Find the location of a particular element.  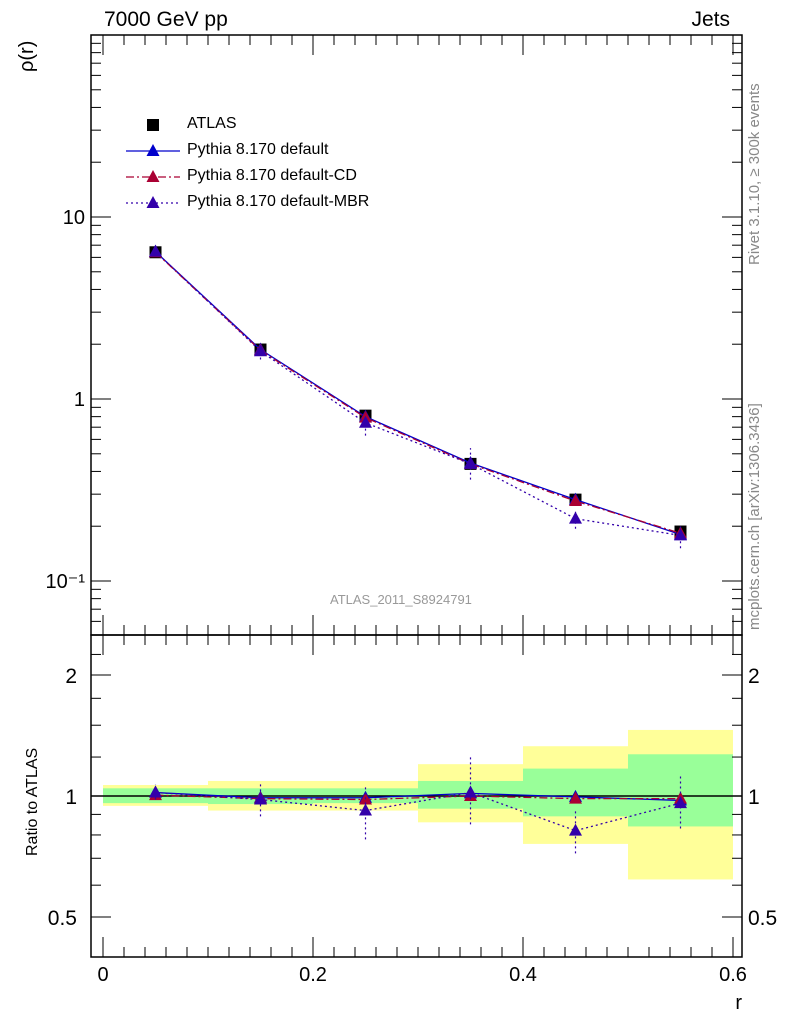

rivet-version-label: Rivet 3.1.10, ≥ 300k events is located at coordinates (754, 174).